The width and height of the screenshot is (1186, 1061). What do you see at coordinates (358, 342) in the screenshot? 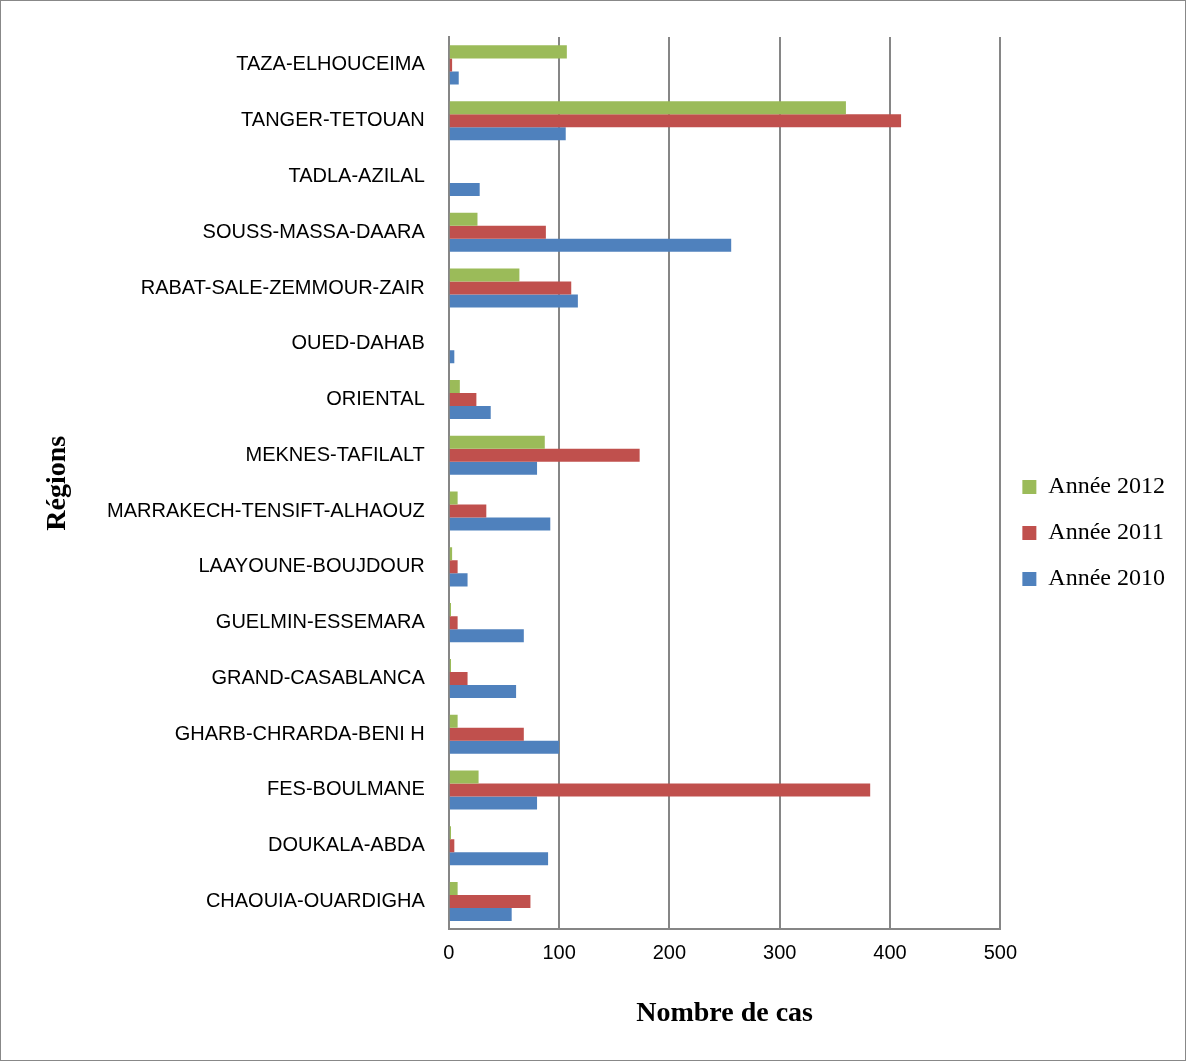
I see `y-tick-label: OUED-DAHAB` at bounding box center [358, 342].